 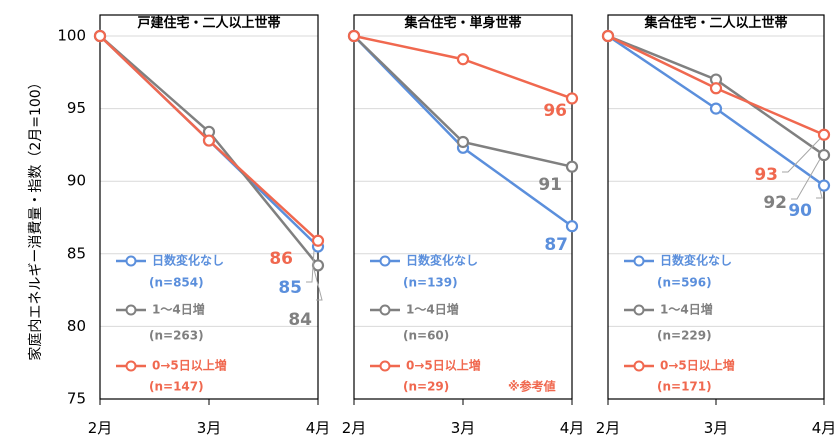 I want to click on legend-note: ※参考値, so click(x=532, y=386).